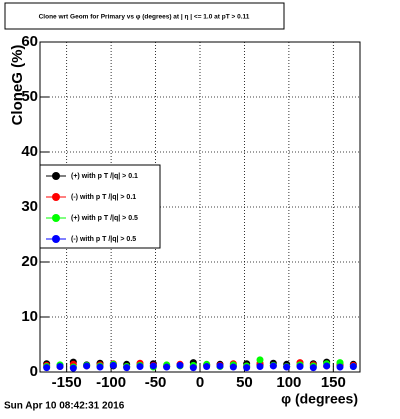 The image size is (400, 419). Describe the element at coordinates (103, 197) in the screenshot. I see `legend-label: (-) with p T /|q| > 0.1` at that location.